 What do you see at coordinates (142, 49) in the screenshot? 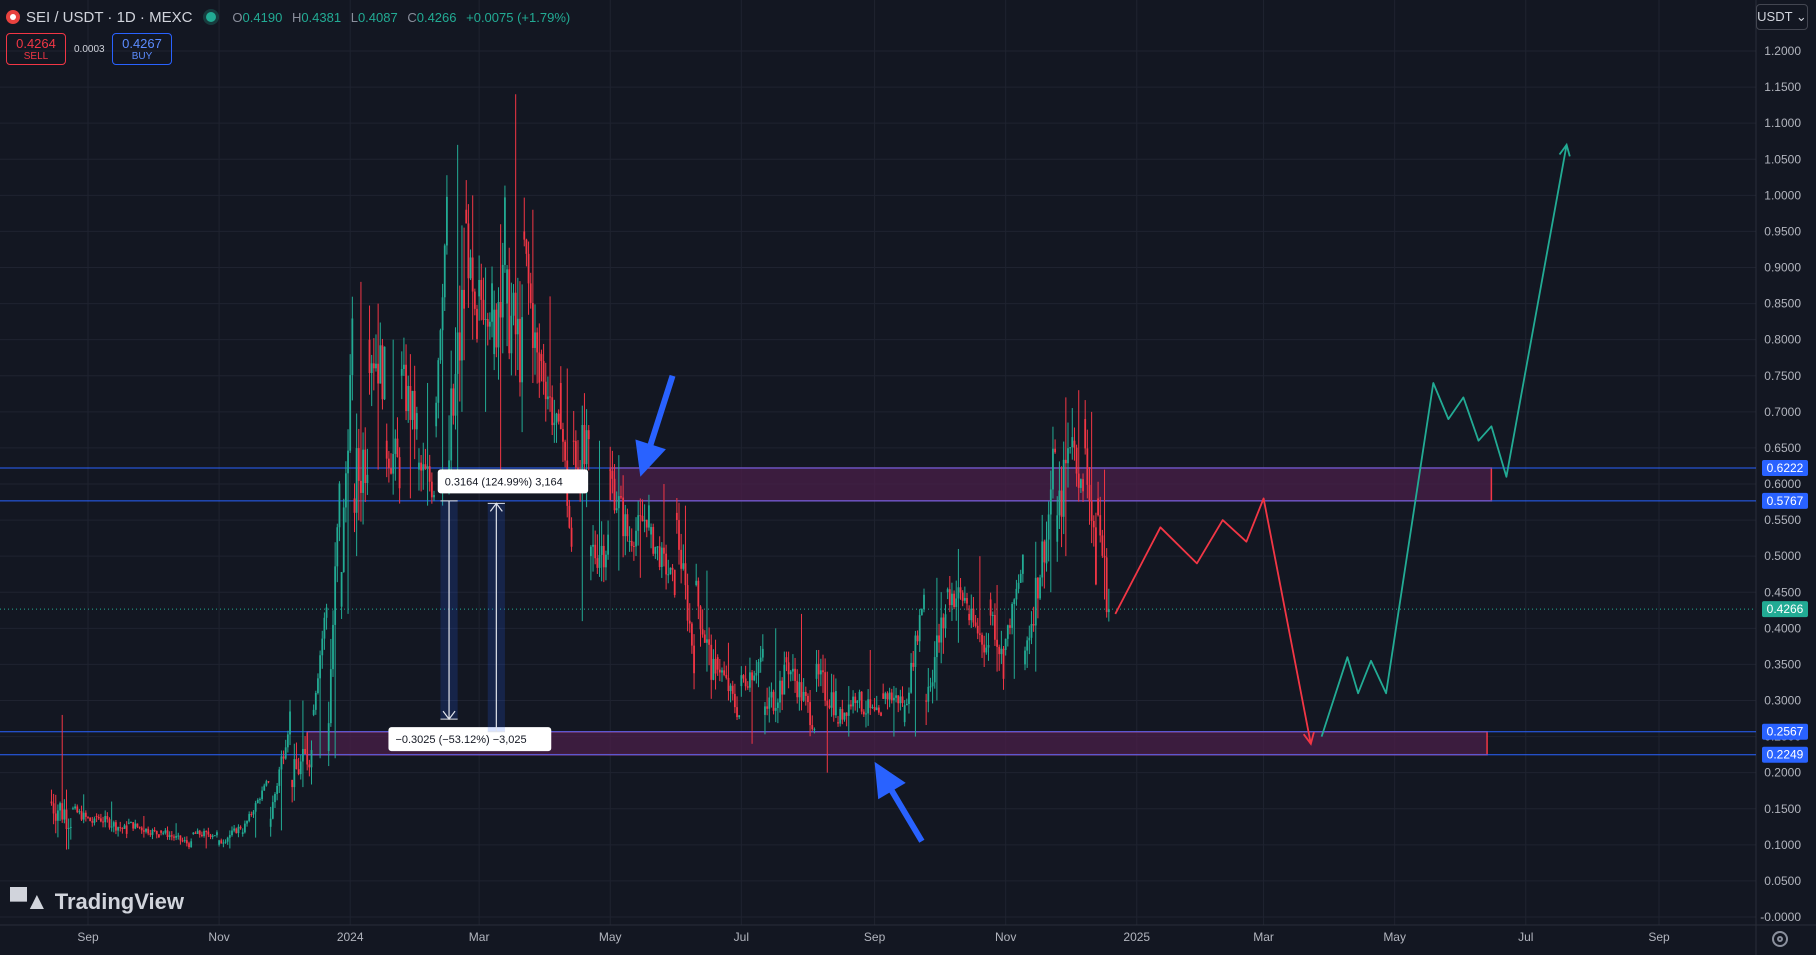
I see `buy-button: 0.4267 BUY` at bounding box center [142, 49].